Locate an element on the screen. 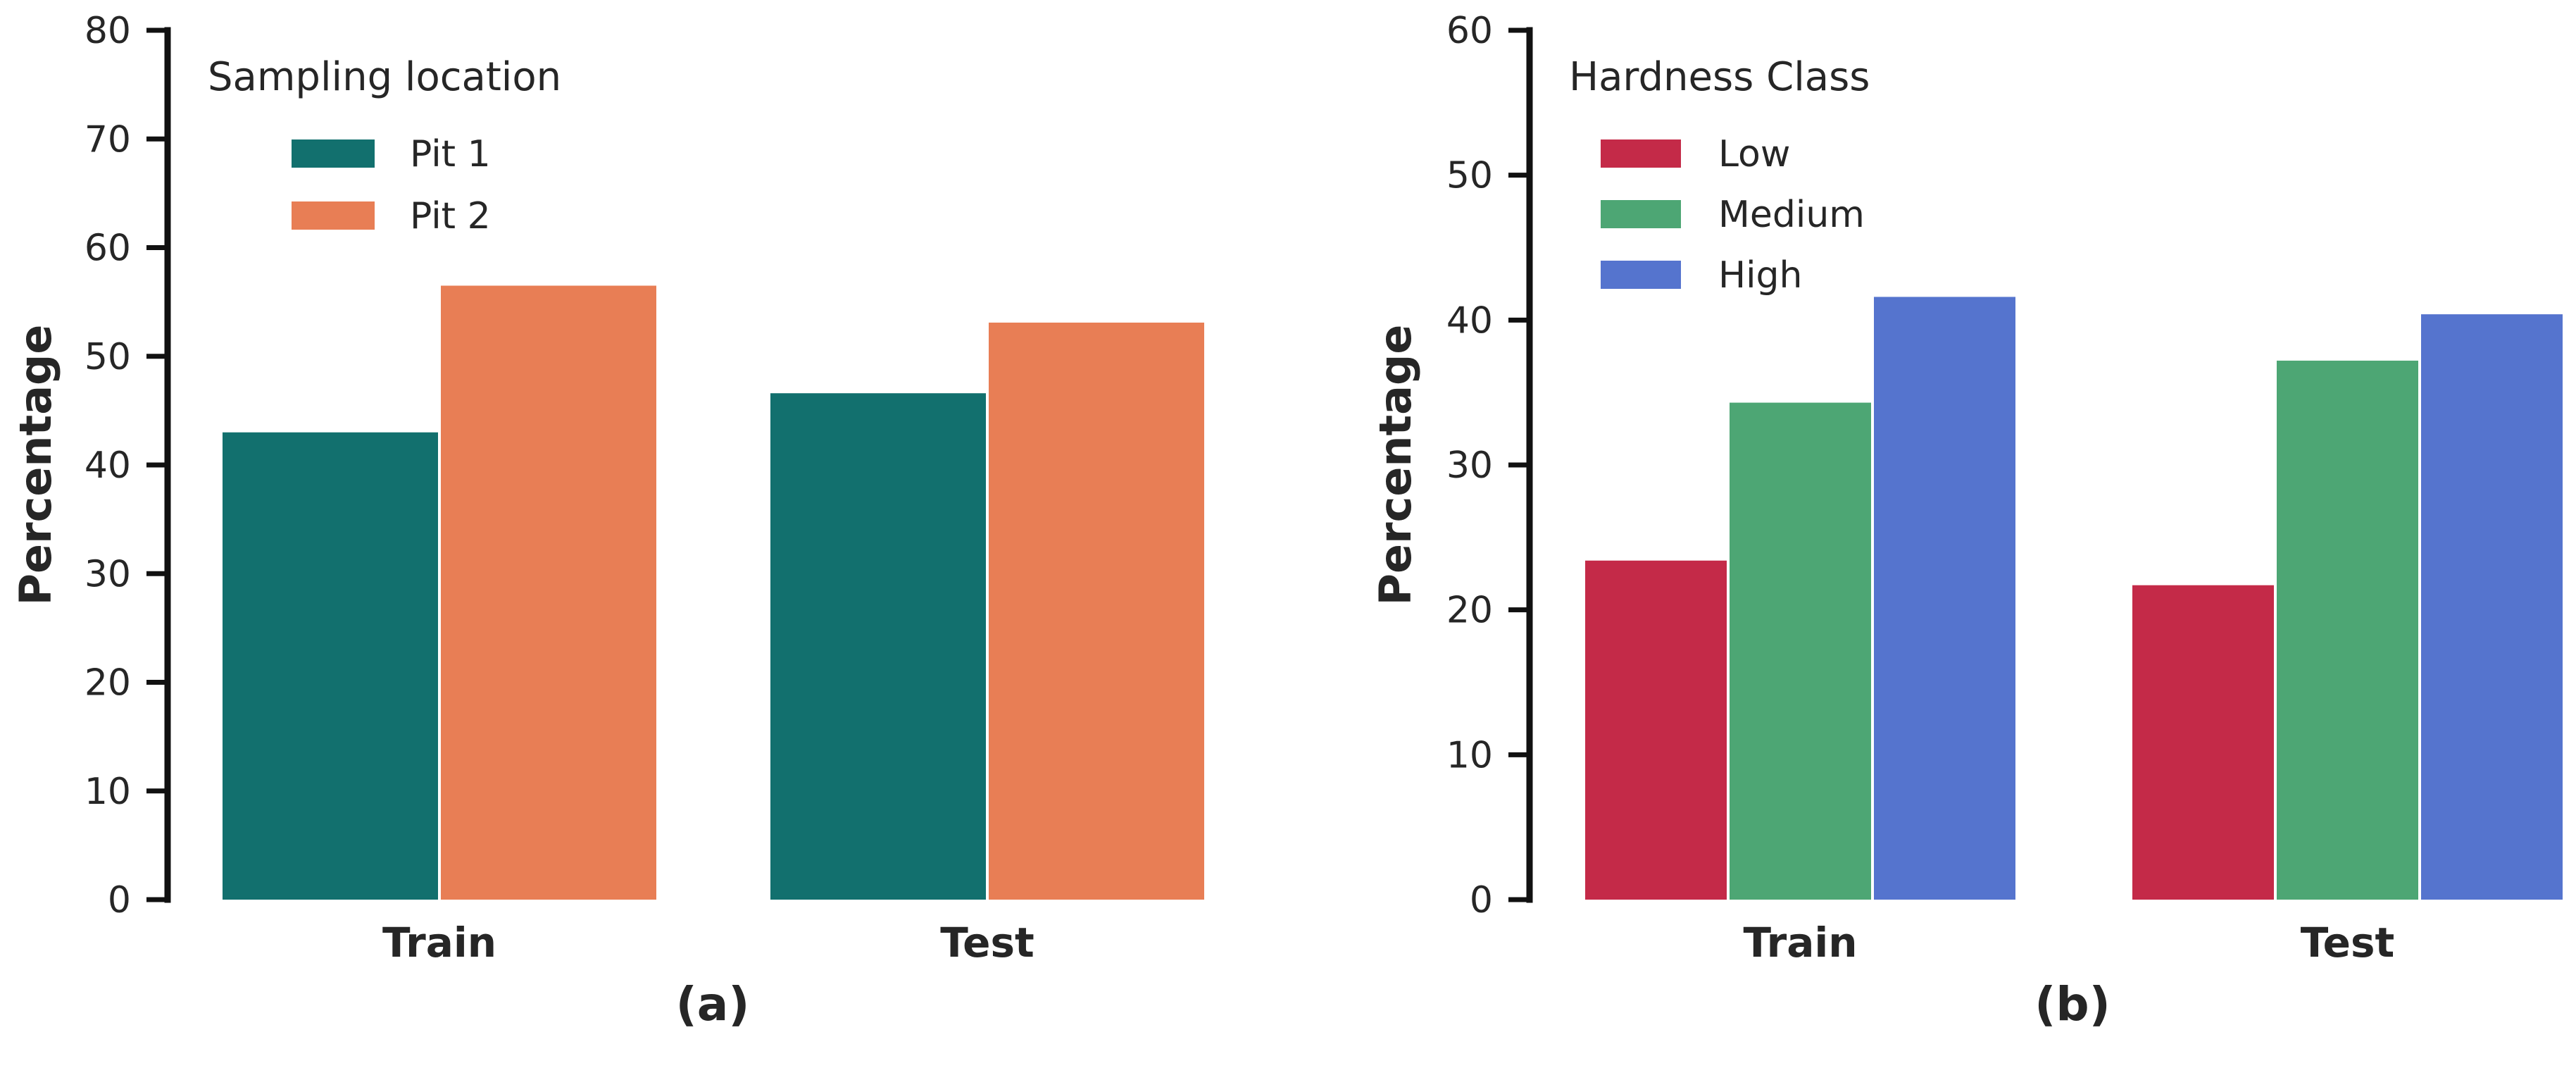 The width and height of the screenshot is (2576, 1068). legend-label: Medium is located at coordinates (1791, 215).